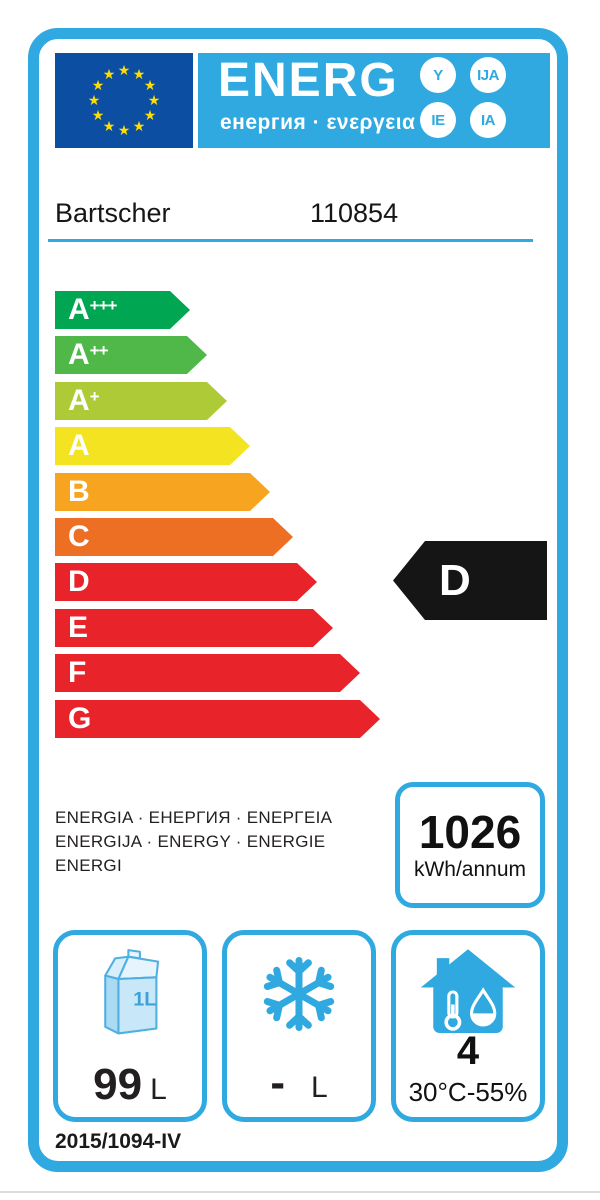  What do you see at coordinates (141, 401) in the screenshot?
I see `rating-arrow-ap: A+` at bounding box center [141, 401].